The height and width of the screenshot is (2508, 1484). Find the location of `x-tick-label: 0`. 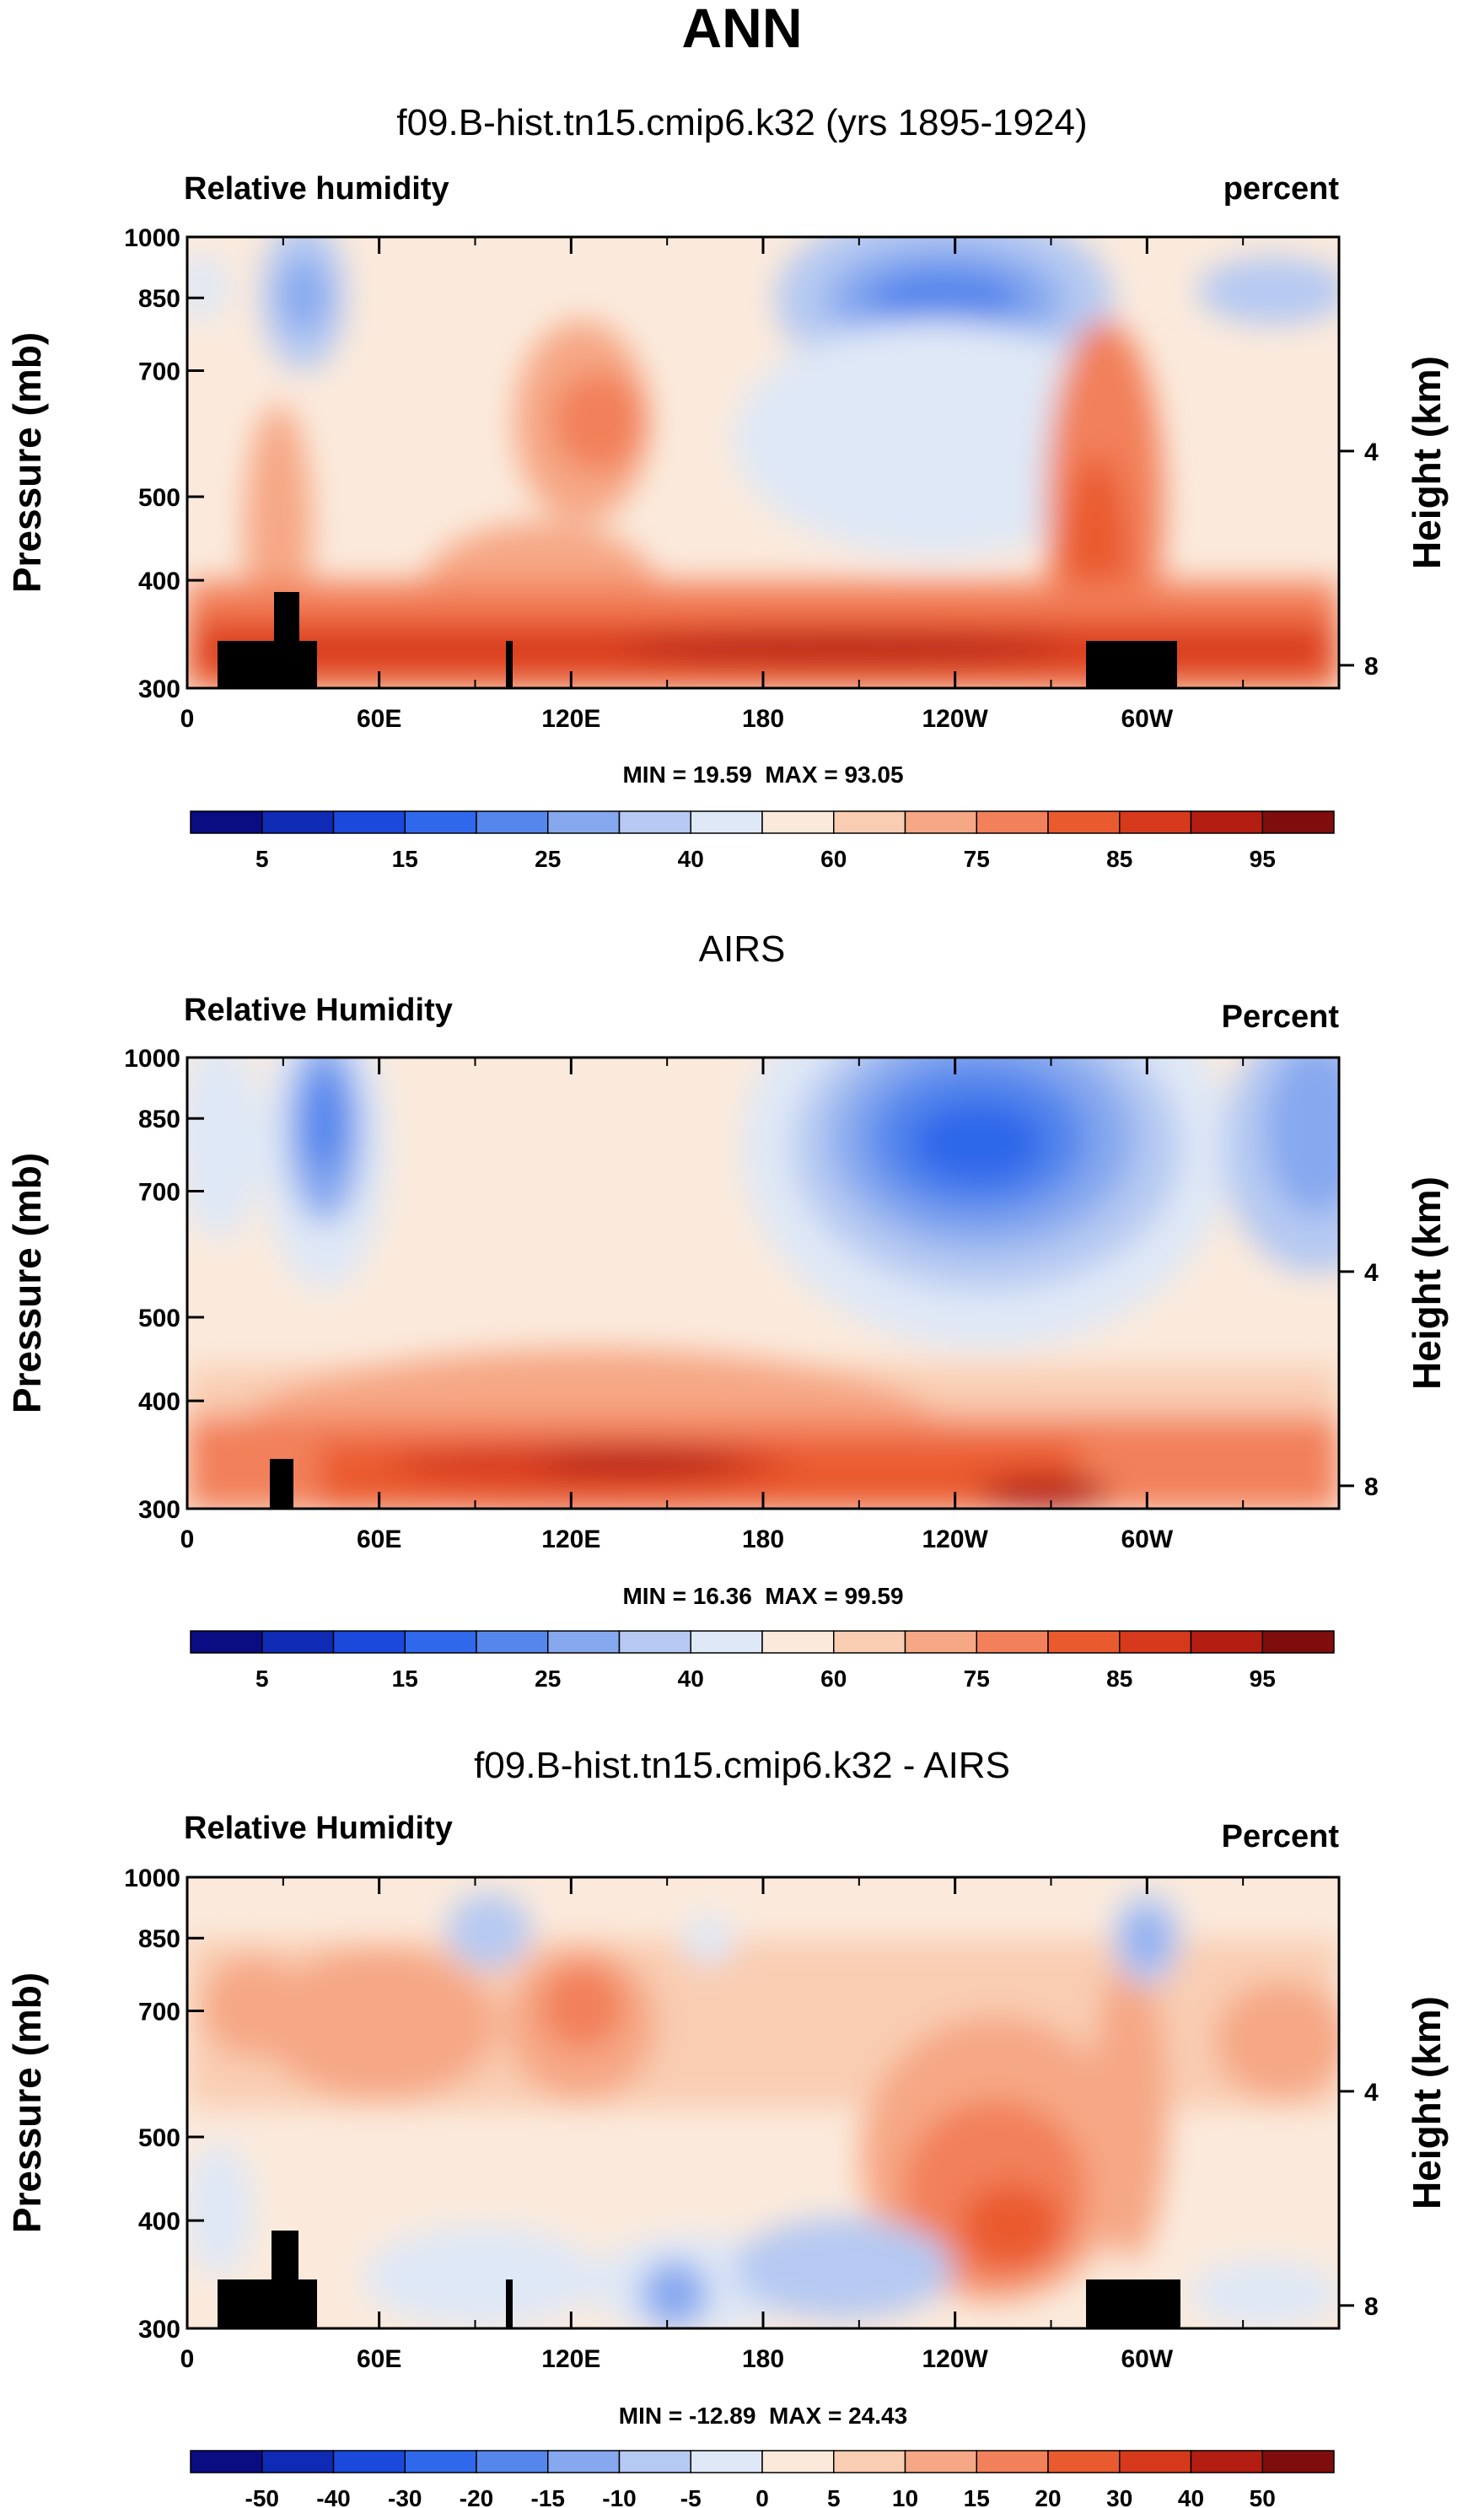

x-tick-label: 0 is located at coordinates (187, 2359).